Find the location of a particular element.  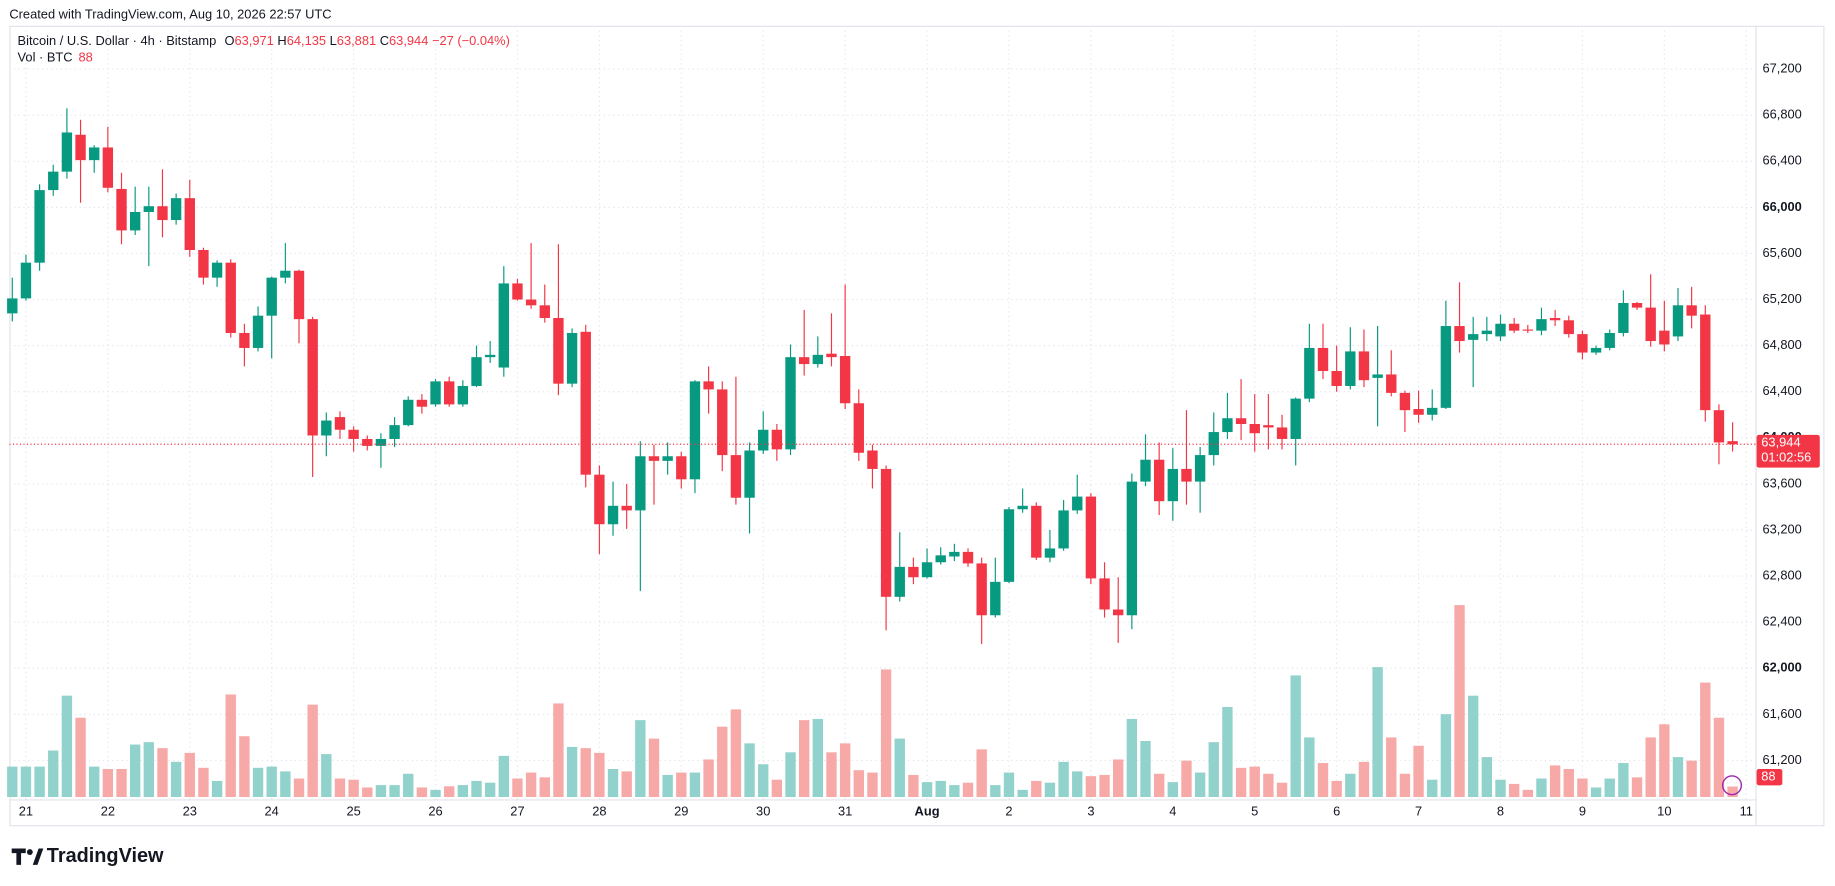

logo-dot is located at coordinates (29, 852).